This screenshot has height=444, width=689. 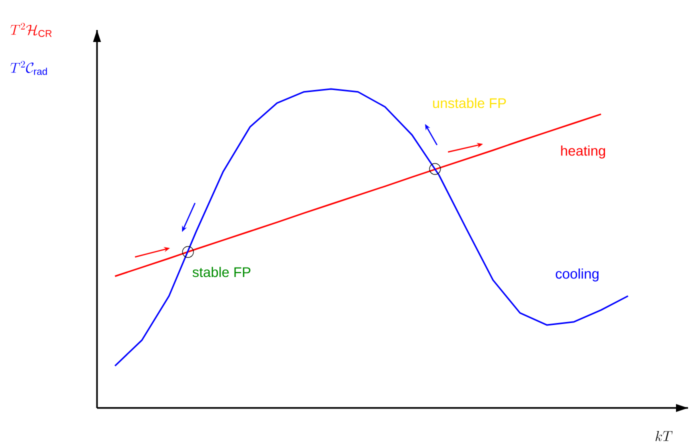 I want to click on x-axis-title: $kT$, so click(x=664, y=436).